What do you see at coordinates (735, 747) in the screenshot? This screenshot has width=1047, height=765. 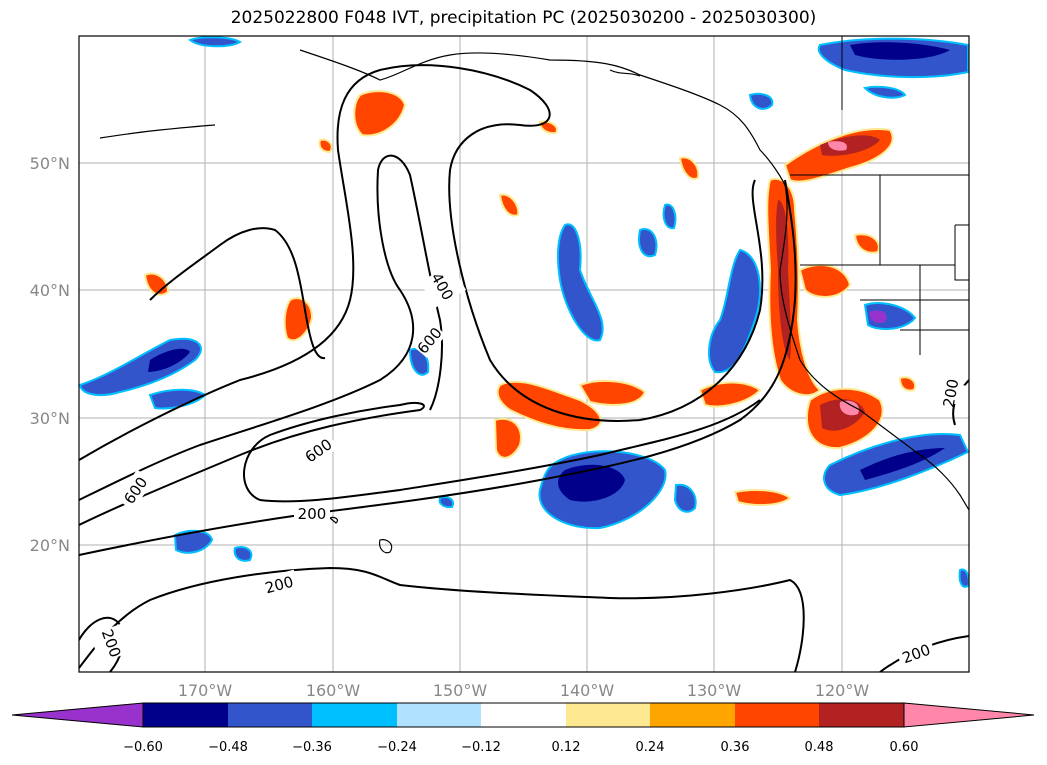 I see `colorbar-tick: 0.36` at bounding box center [735, 747].